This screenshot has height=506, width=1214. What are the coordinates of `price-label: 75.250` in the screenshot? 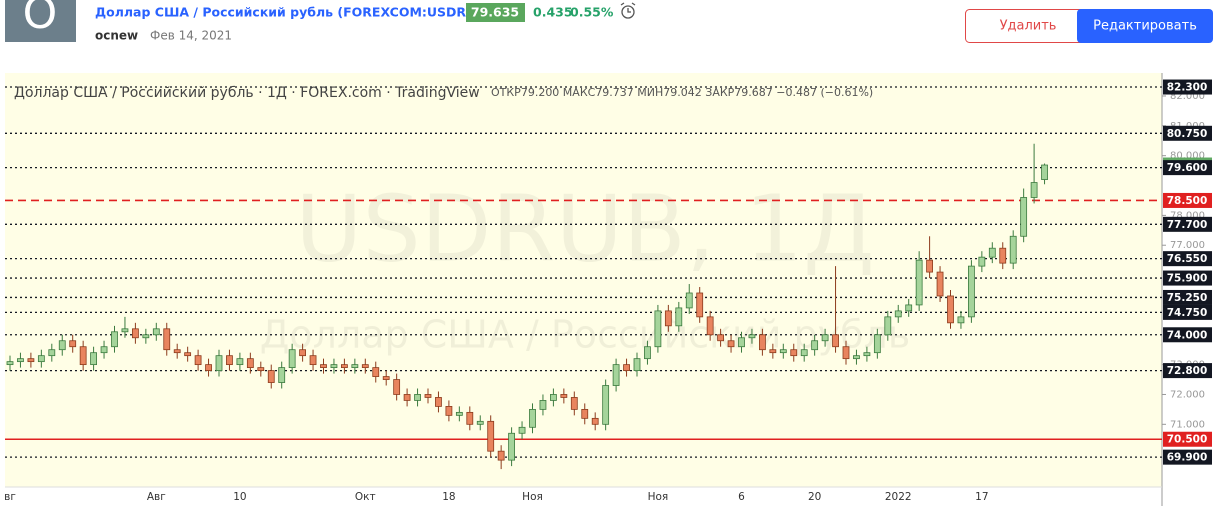 It's located at (1187, 298).